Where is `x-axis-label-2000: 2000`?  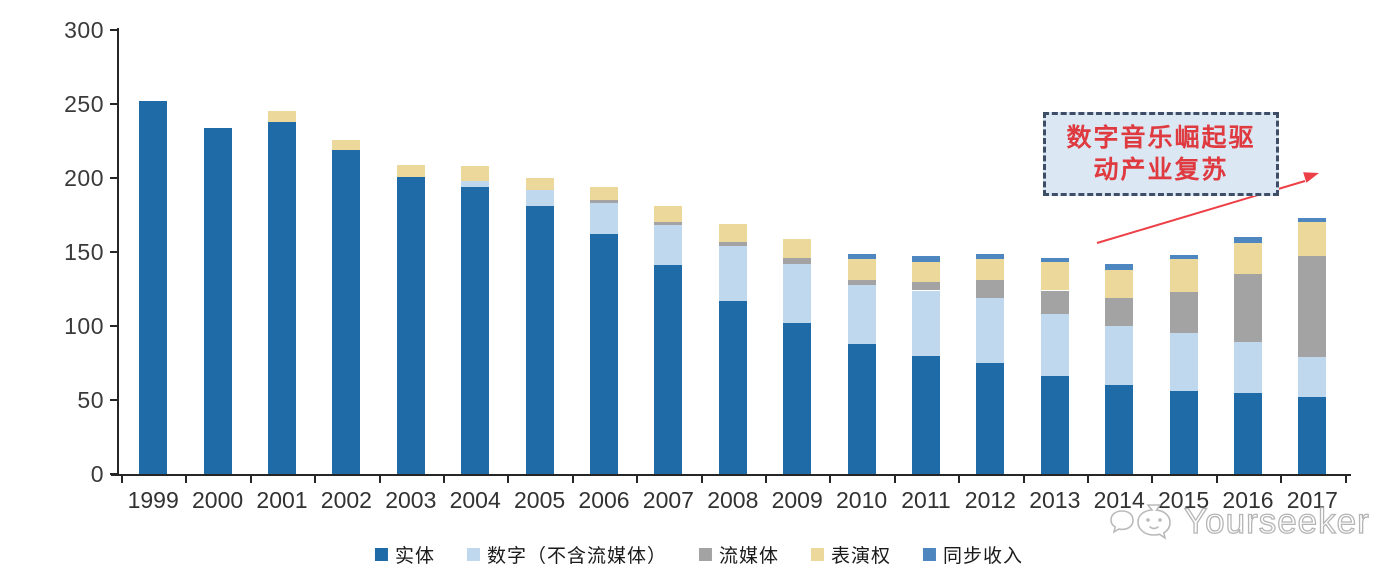 x-axis-label-2000: 2000 is located at coordinates (218, 500).